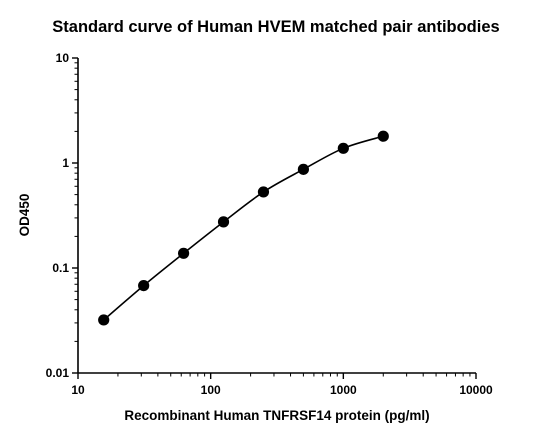  I want to click on x-tick-label: 10000, so click(476, 390).